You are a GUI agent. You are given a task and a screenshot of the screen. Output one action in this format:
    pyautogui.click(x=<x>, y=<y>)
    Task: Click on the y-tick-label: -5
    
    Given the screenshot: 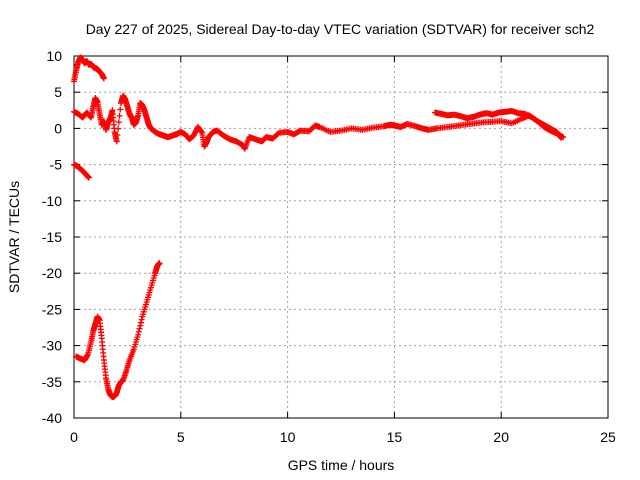 What is the action you would take?
    pyautogui.click(x=56, y=165)
    